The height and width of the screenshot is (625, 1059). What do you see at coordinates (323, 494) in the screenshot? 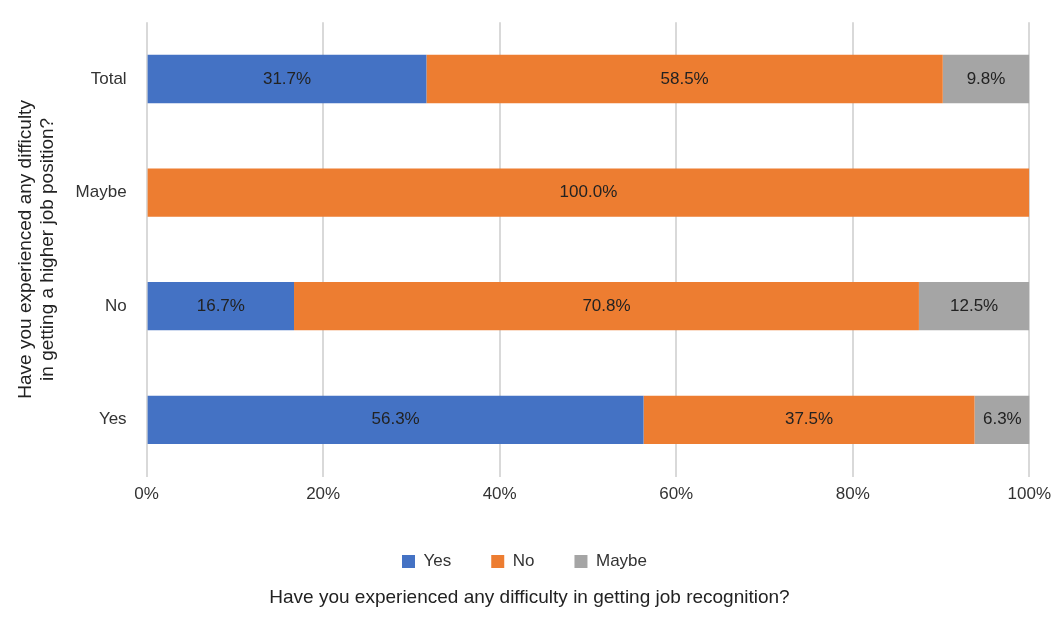
I see `x-tick-label: 20%` at bounding box center [323, 494].